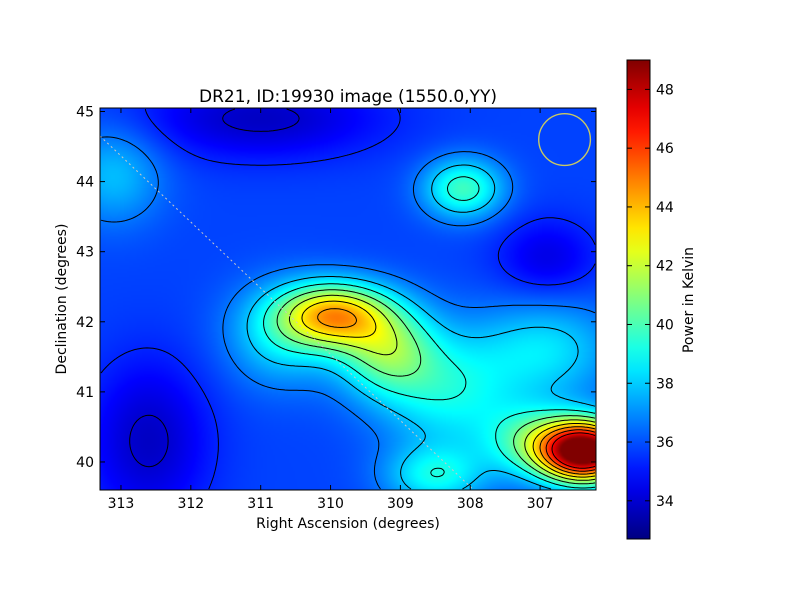 The width and height of the screenshot is (800, 604). Describe the element at coordinates (348, 524) in the screenshot. I see `x-axis-label: Right Ascension (degrees)` at that location.